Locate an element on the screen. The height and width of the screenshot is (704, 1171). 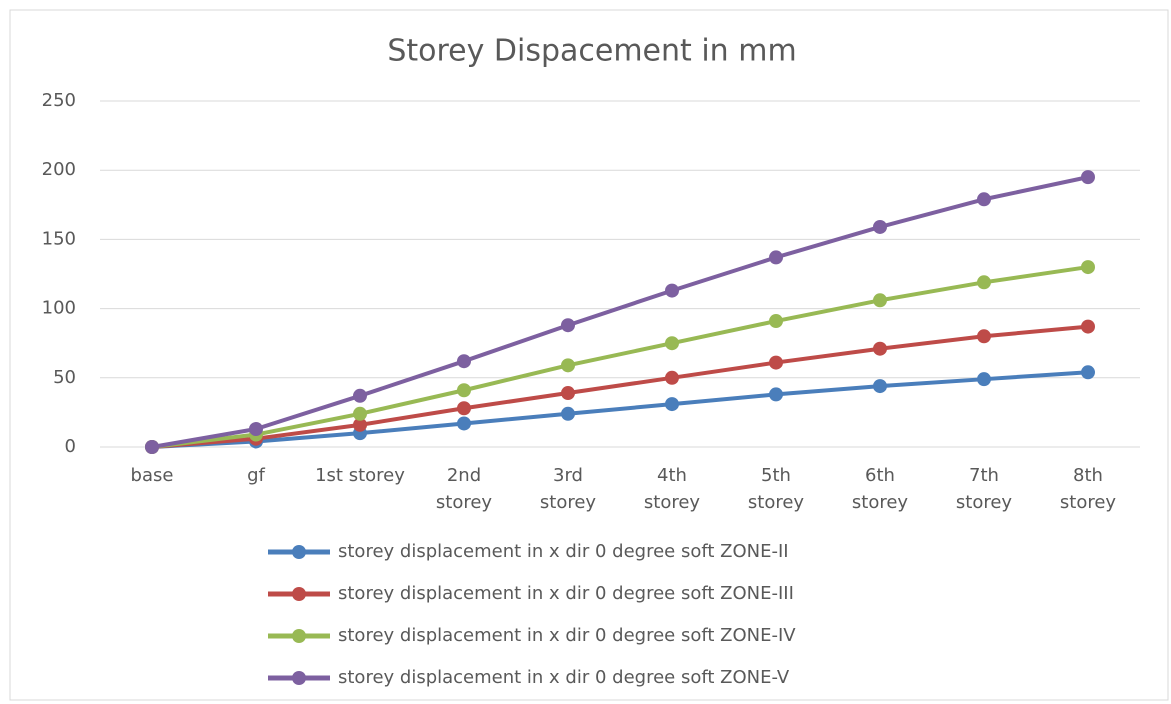
y-tick-label: 200 is located at coordinates (59, 169).